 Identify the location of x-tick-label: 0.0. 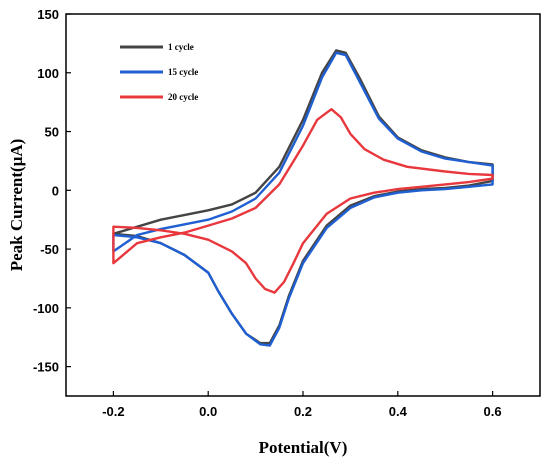
(208, 411).